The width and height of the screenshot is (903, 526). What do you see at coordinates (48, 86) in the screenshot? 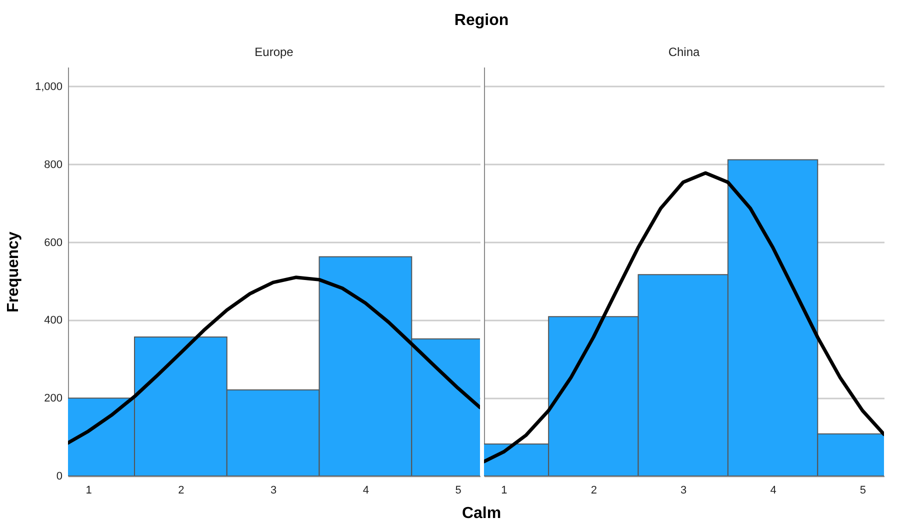
I see `y-tick-label: 1,000` at bounding box center [48, 86].